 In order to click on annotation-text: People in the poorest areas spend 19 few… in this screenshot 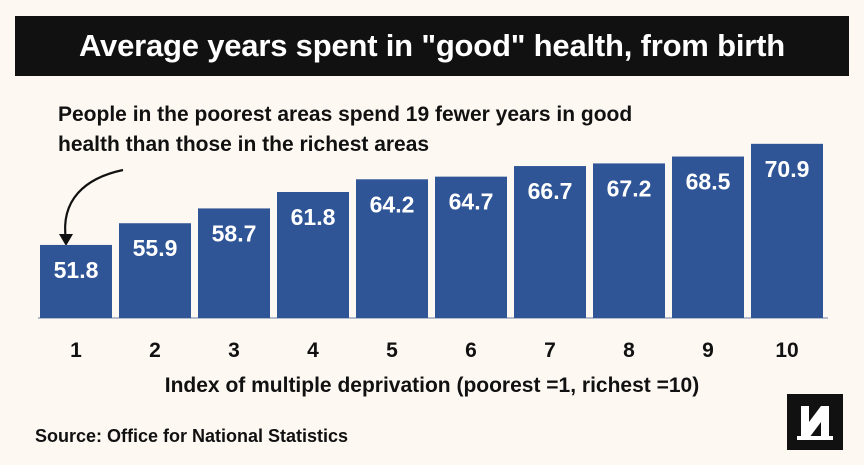, I will do `click(345, 129)`.